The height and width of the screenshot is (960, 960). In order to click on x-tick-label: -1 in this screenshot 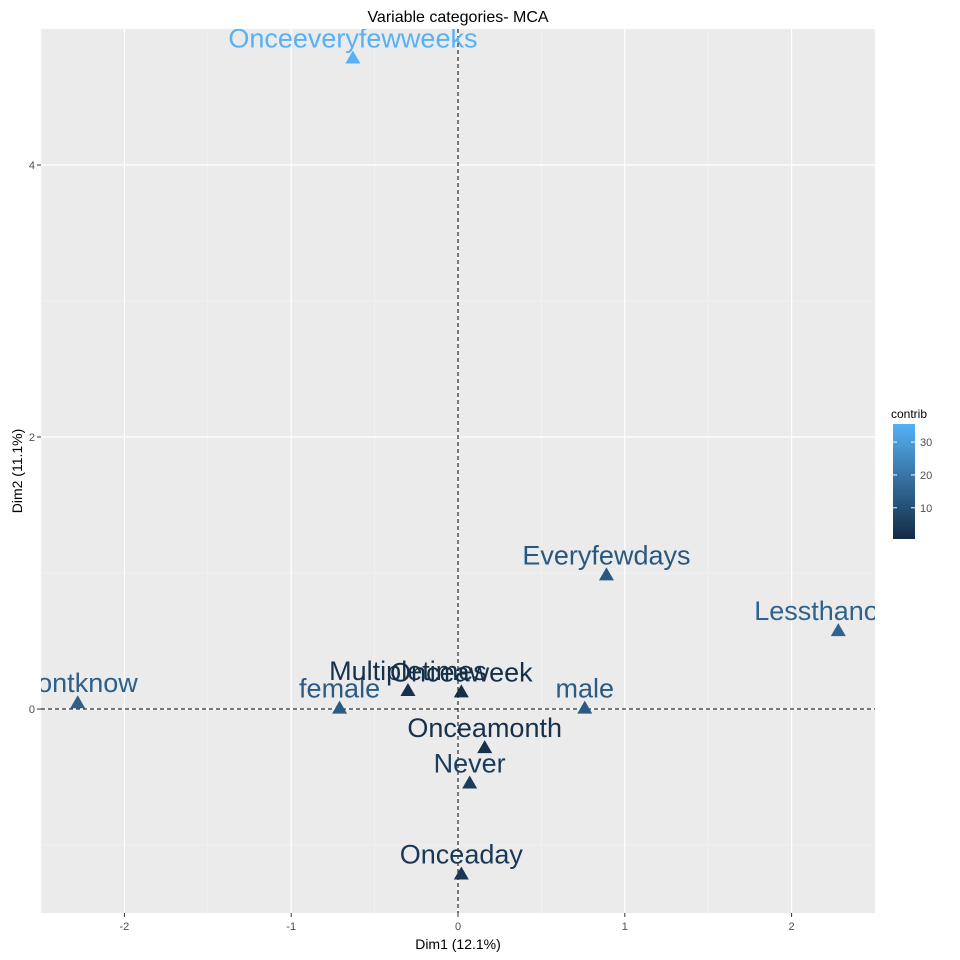, I will do `click(291, 927)`.